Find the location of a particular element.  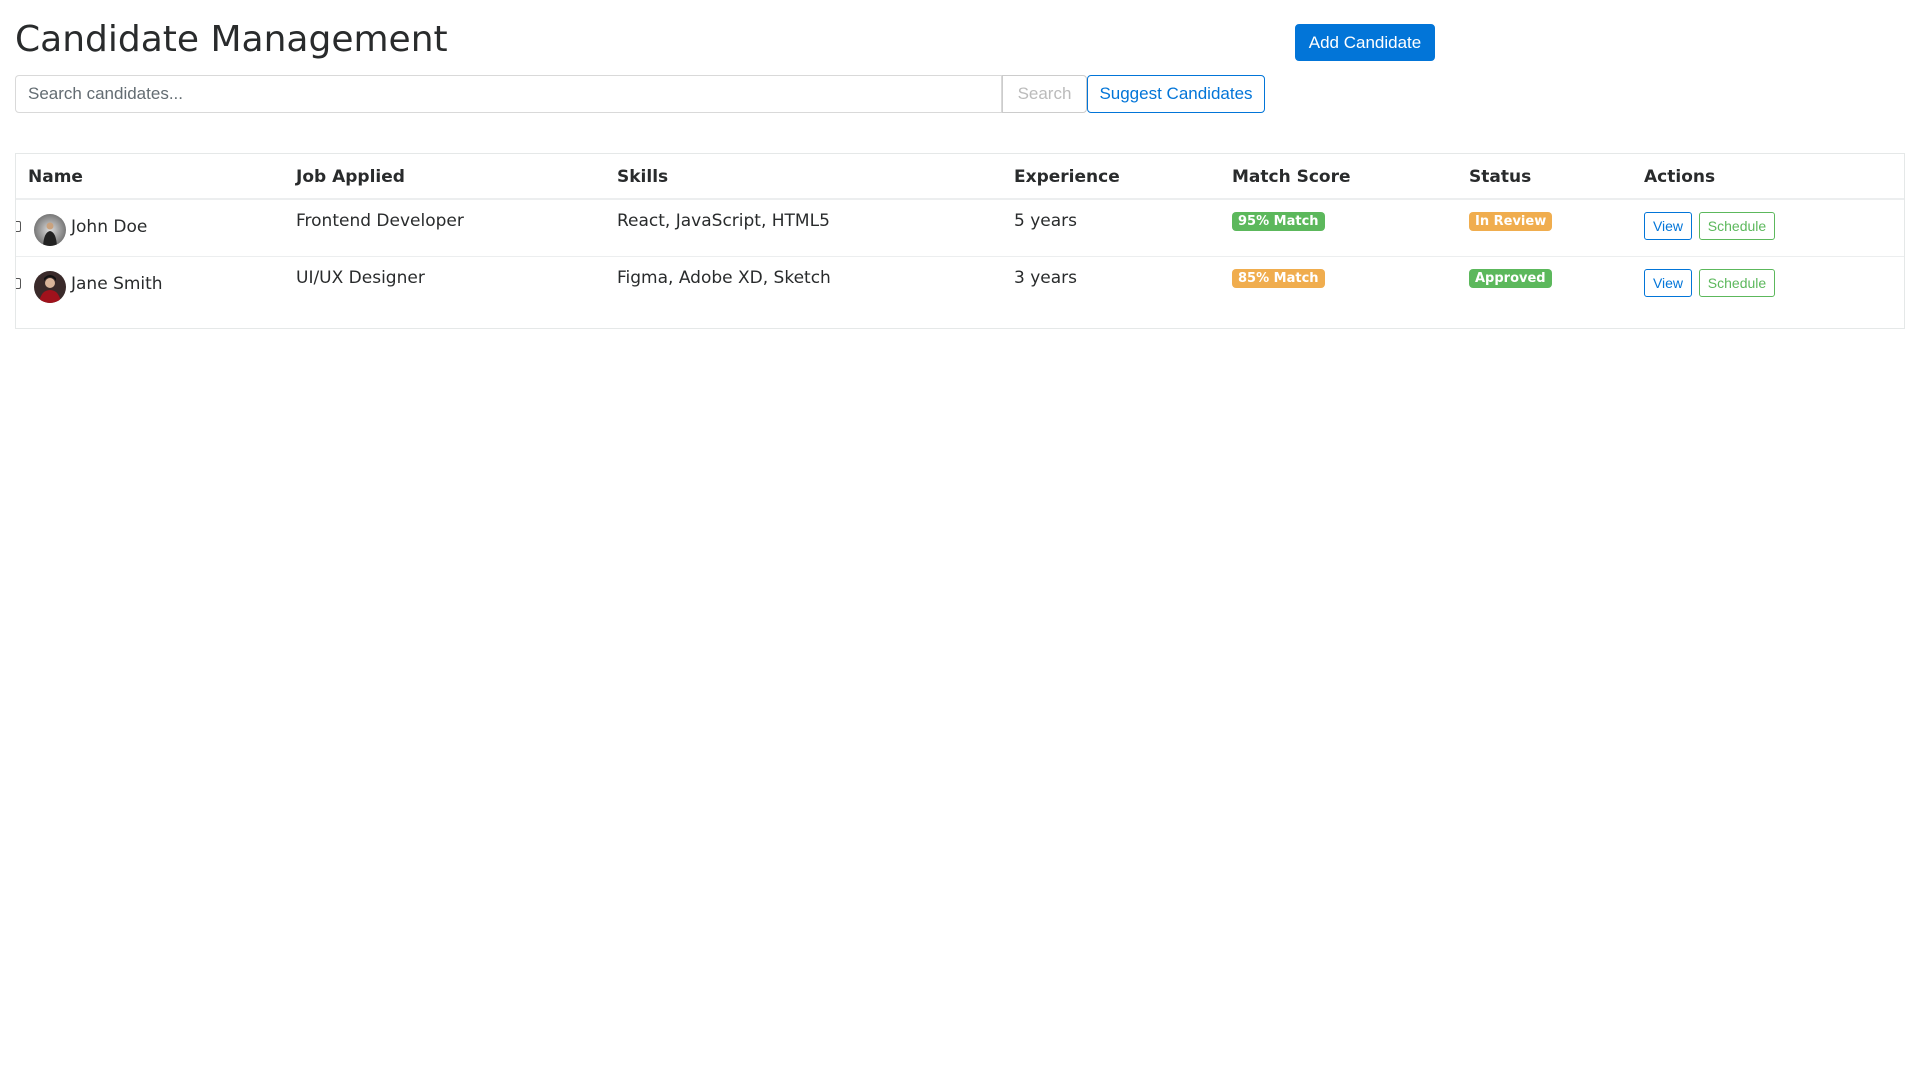

suggest-candidates-button: Suggest Candidates is located at coordinates (1176, 94).